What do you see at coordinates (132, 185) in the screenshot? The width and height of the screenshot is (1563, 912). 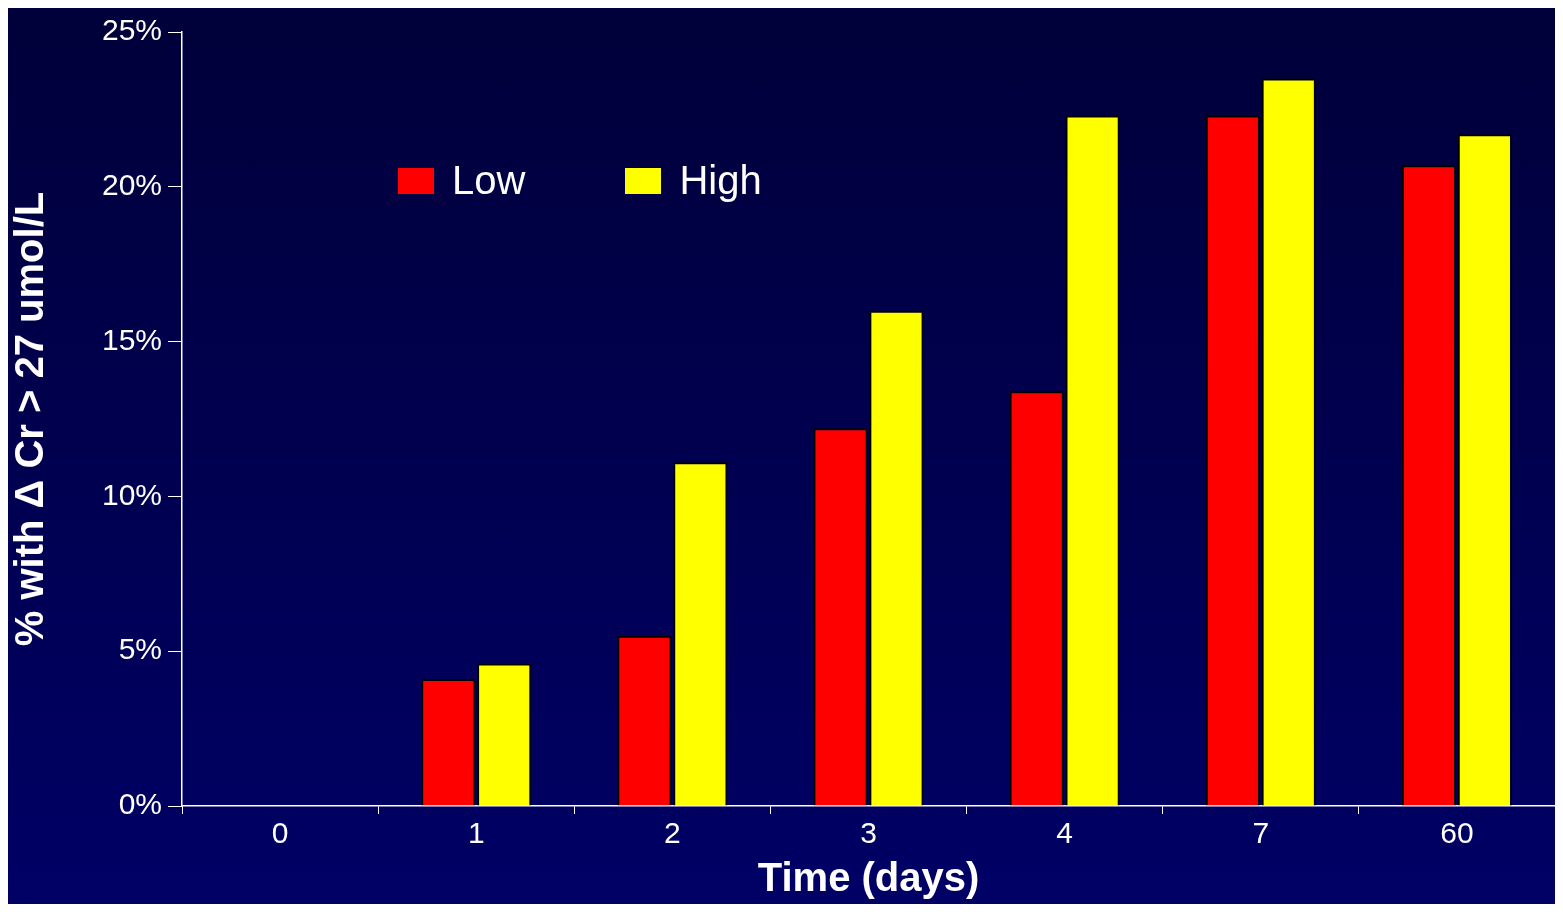 I see `y-tick-label: 20%` at bounding box center [132, 185].